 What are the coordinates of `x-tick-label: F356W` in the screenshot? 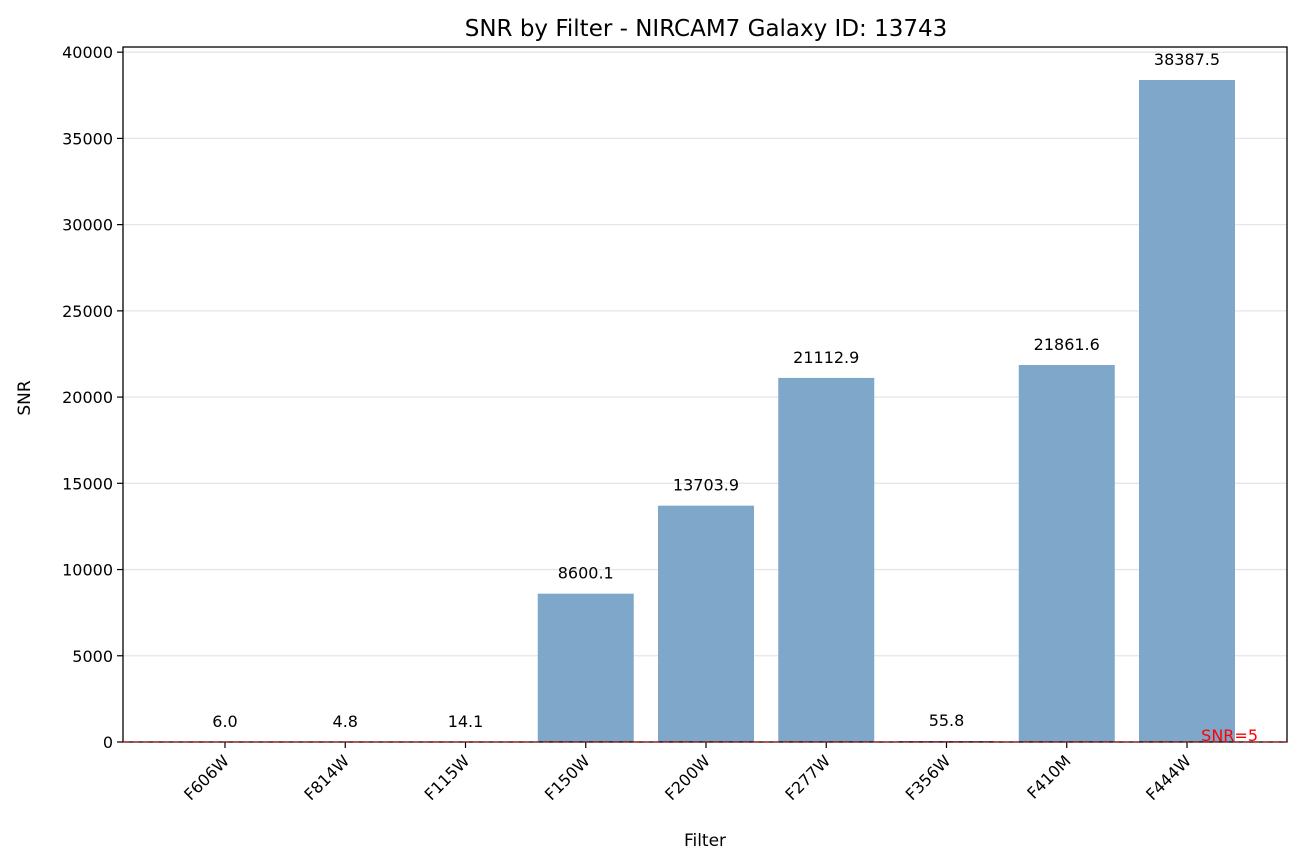 It's located at (928, 777).